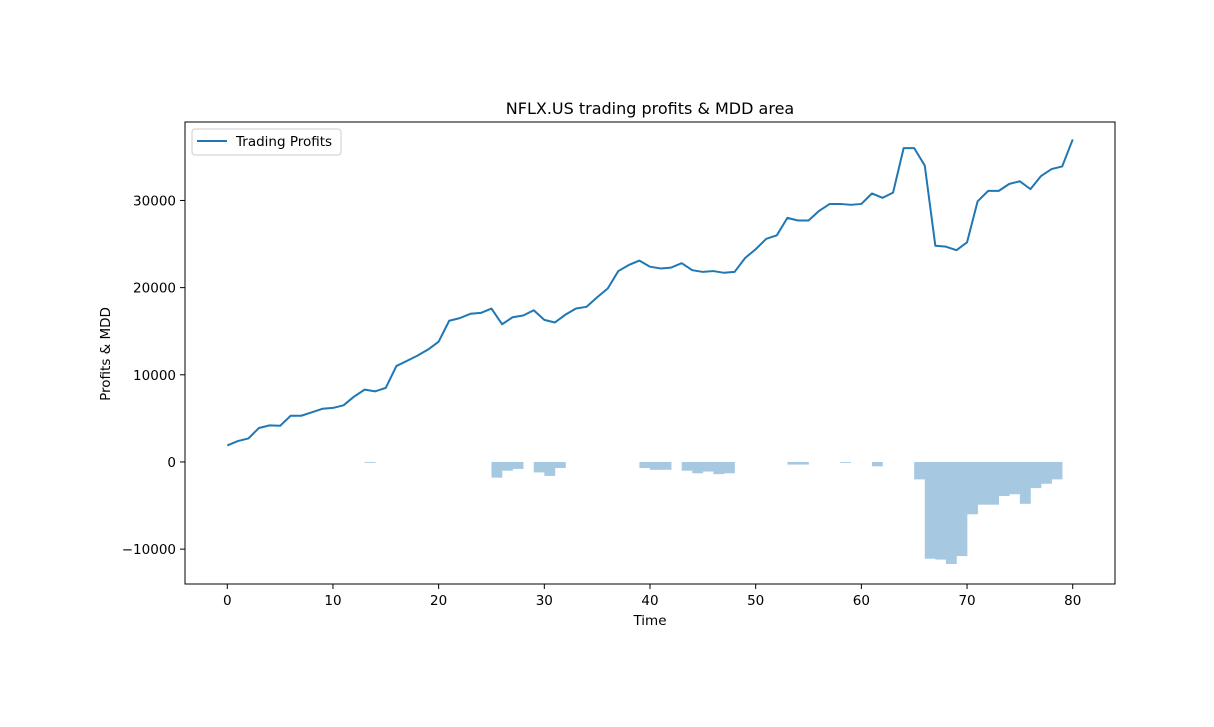 The image size is (1214, 727). Describe the element at coordinates (713, 512) in the screenshot. I see `mdd-area` at that location.